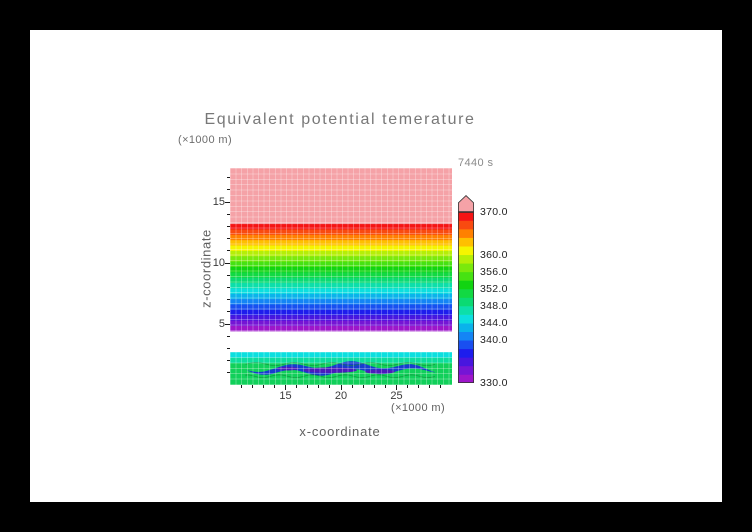  What do you see at coordinates (494, 288) in the screenshot?
I see `colorbar-label: 352.0` at bounding box center [494, 288].